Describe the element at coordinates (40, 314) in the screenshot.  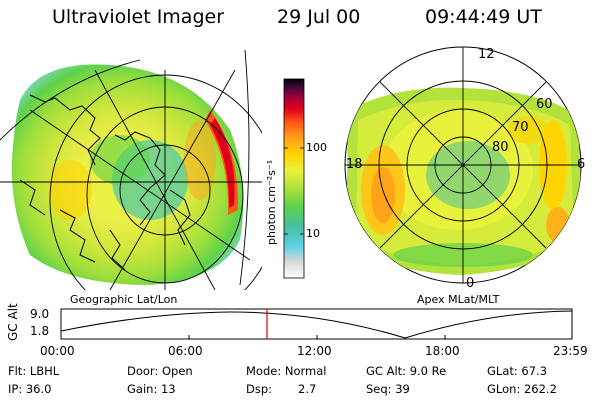
I see `timeline-ytick-top: 9.0` at that location.